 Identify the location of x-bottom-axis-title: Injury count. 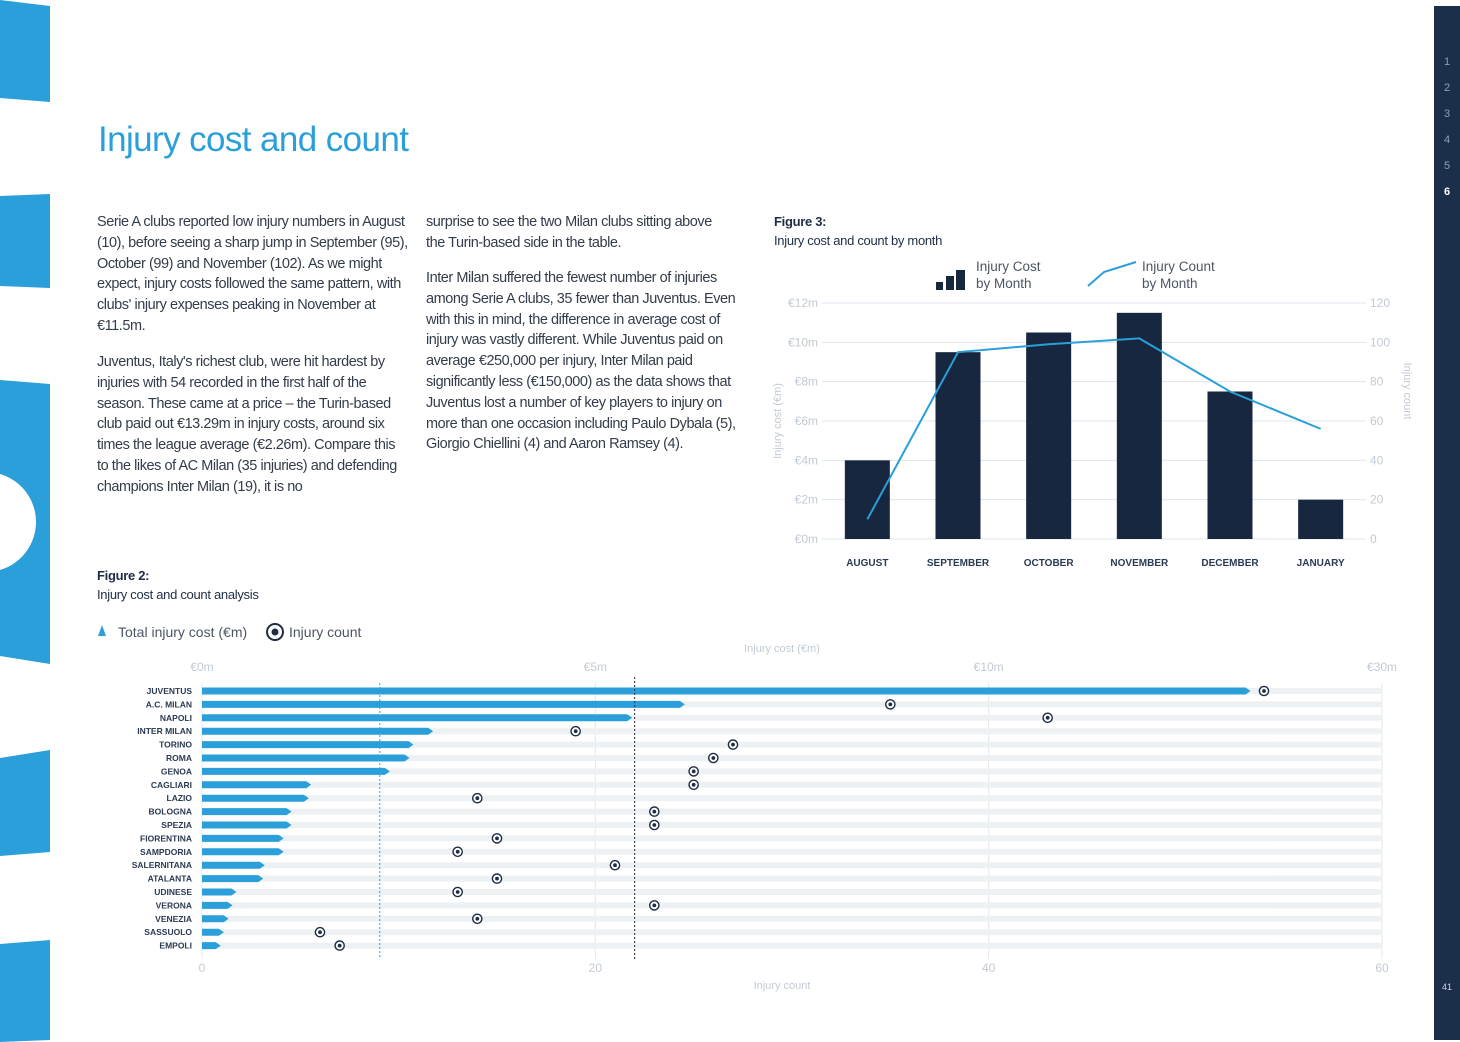
(782, 986).